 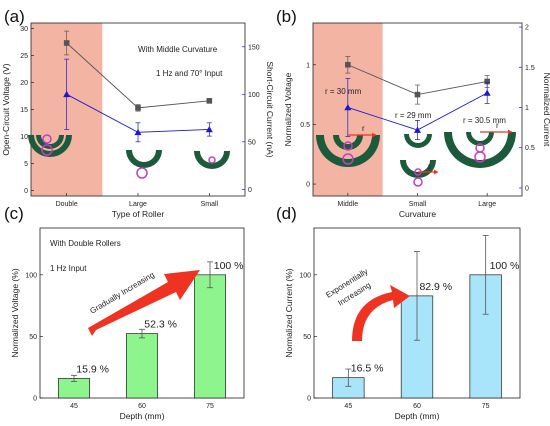 What do you see at coordinates (289, 312) in the screenshot?
I see `y-axis-label-d: Normalized Current (%)` at bounding box center [289, 312].